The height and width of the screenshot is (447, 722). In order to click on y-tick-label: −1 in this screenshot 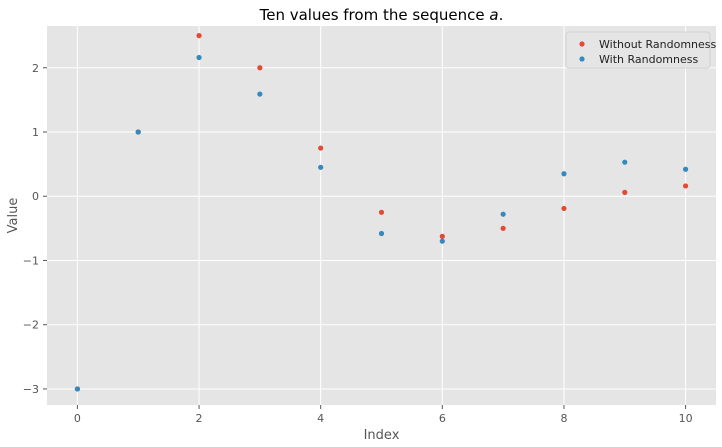, I will do `click(31, 260)`.